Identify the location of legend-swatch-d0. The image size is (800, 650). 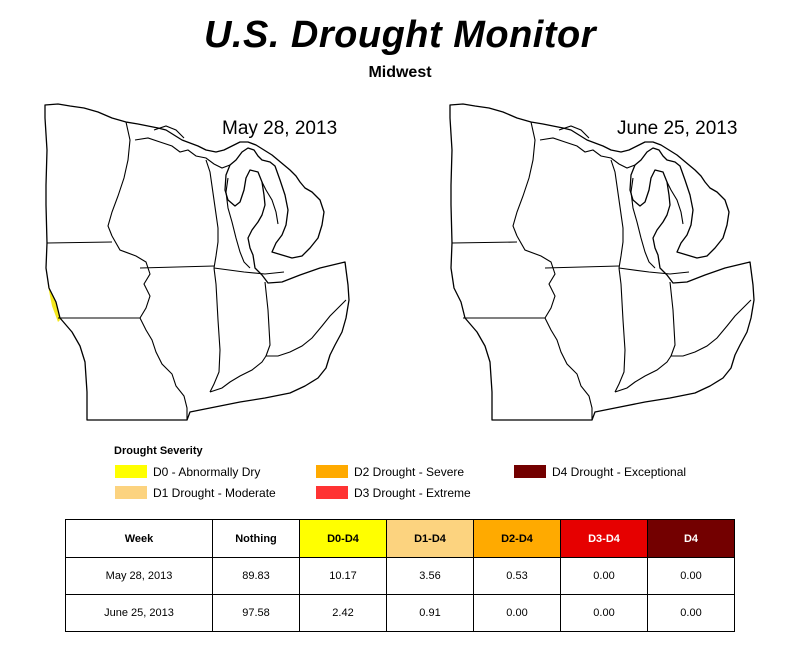
(131, 471).